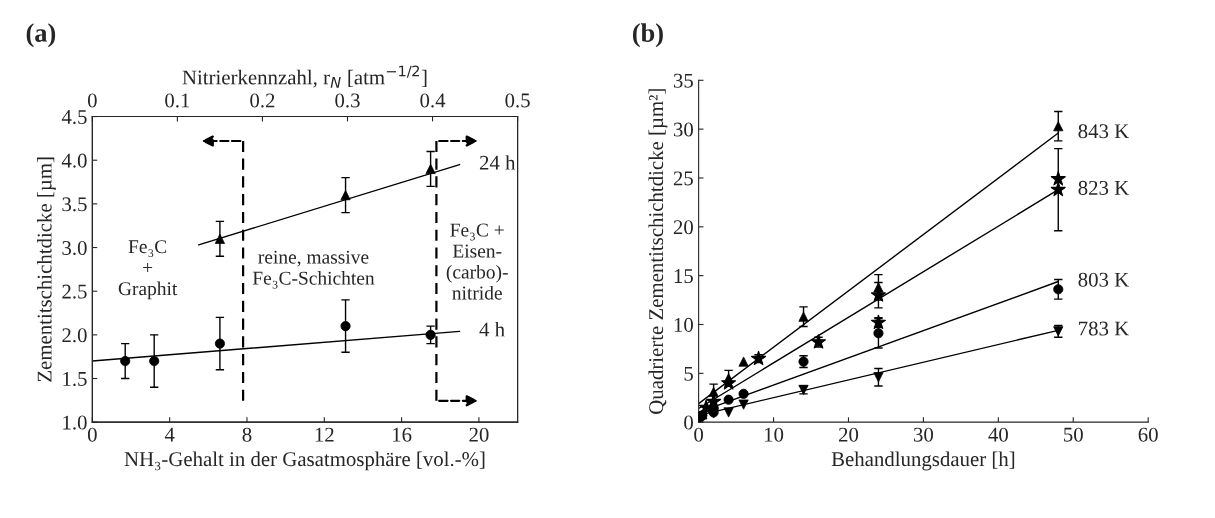 The image size is (1215, 518). What do you see at coordinates (998, 434) in the screenshot?
I see `x-tick-label: 40` at bounding box center [998, 434].